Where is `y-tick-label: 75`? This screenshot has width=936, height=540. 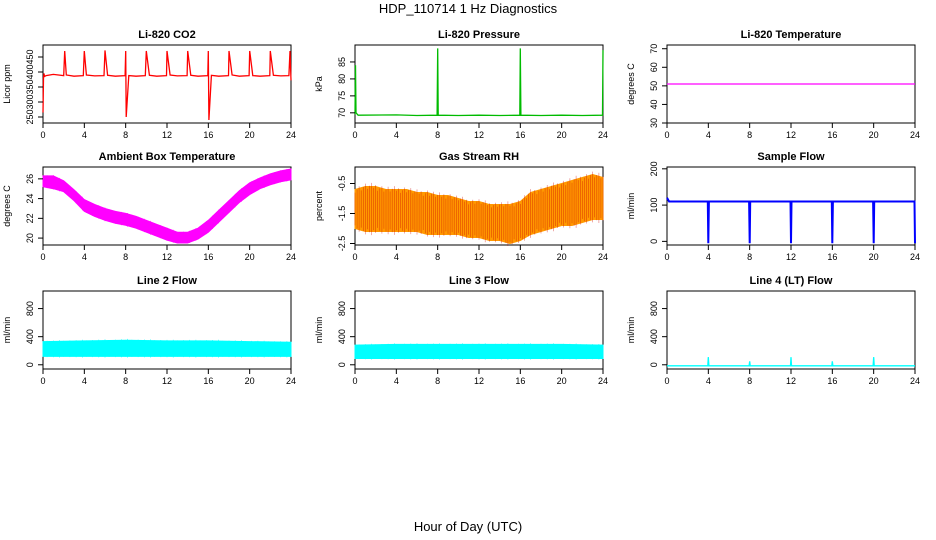
y-tick-label: 75 is located at coordinates (342, 96).